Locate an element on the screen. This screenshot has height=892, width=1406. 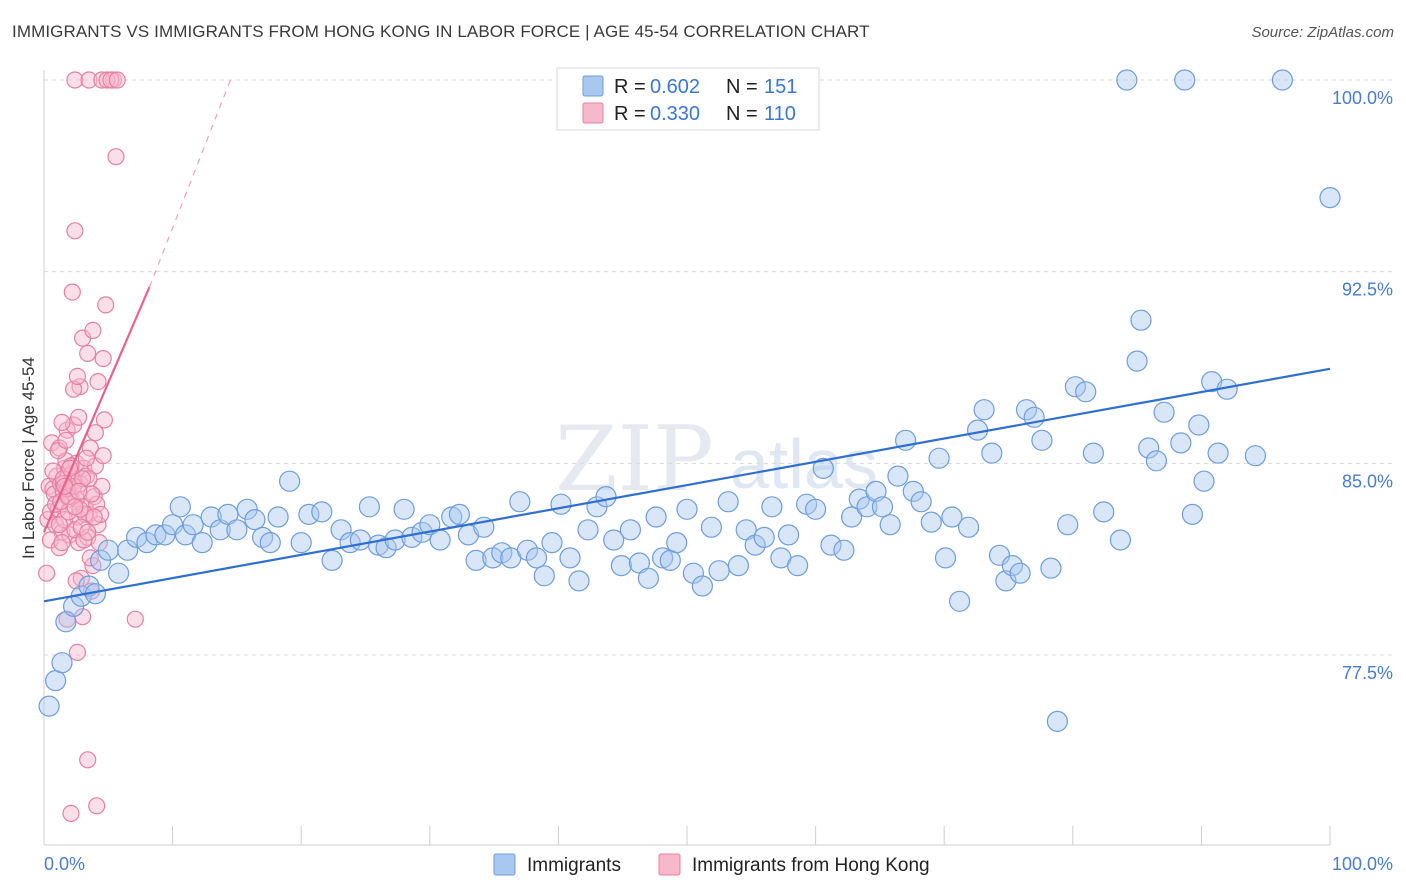
legend-r-label-1: R = is located at coordinates (630, 87).